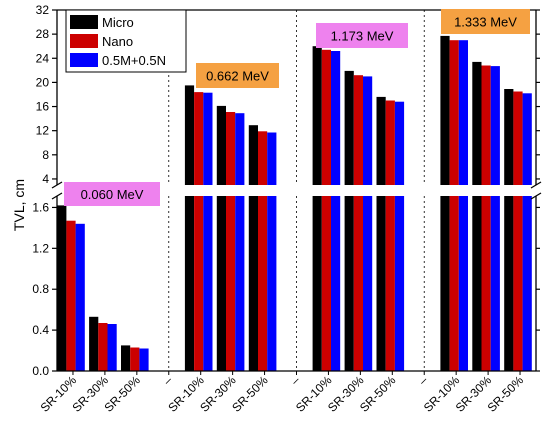 This screenshot has width=550, height=428. What do you see at coordinates (368, 224) in the screenshot?
I see `bar-0-5m-0-5n-g2-c1` at bounding box center [368, 224].